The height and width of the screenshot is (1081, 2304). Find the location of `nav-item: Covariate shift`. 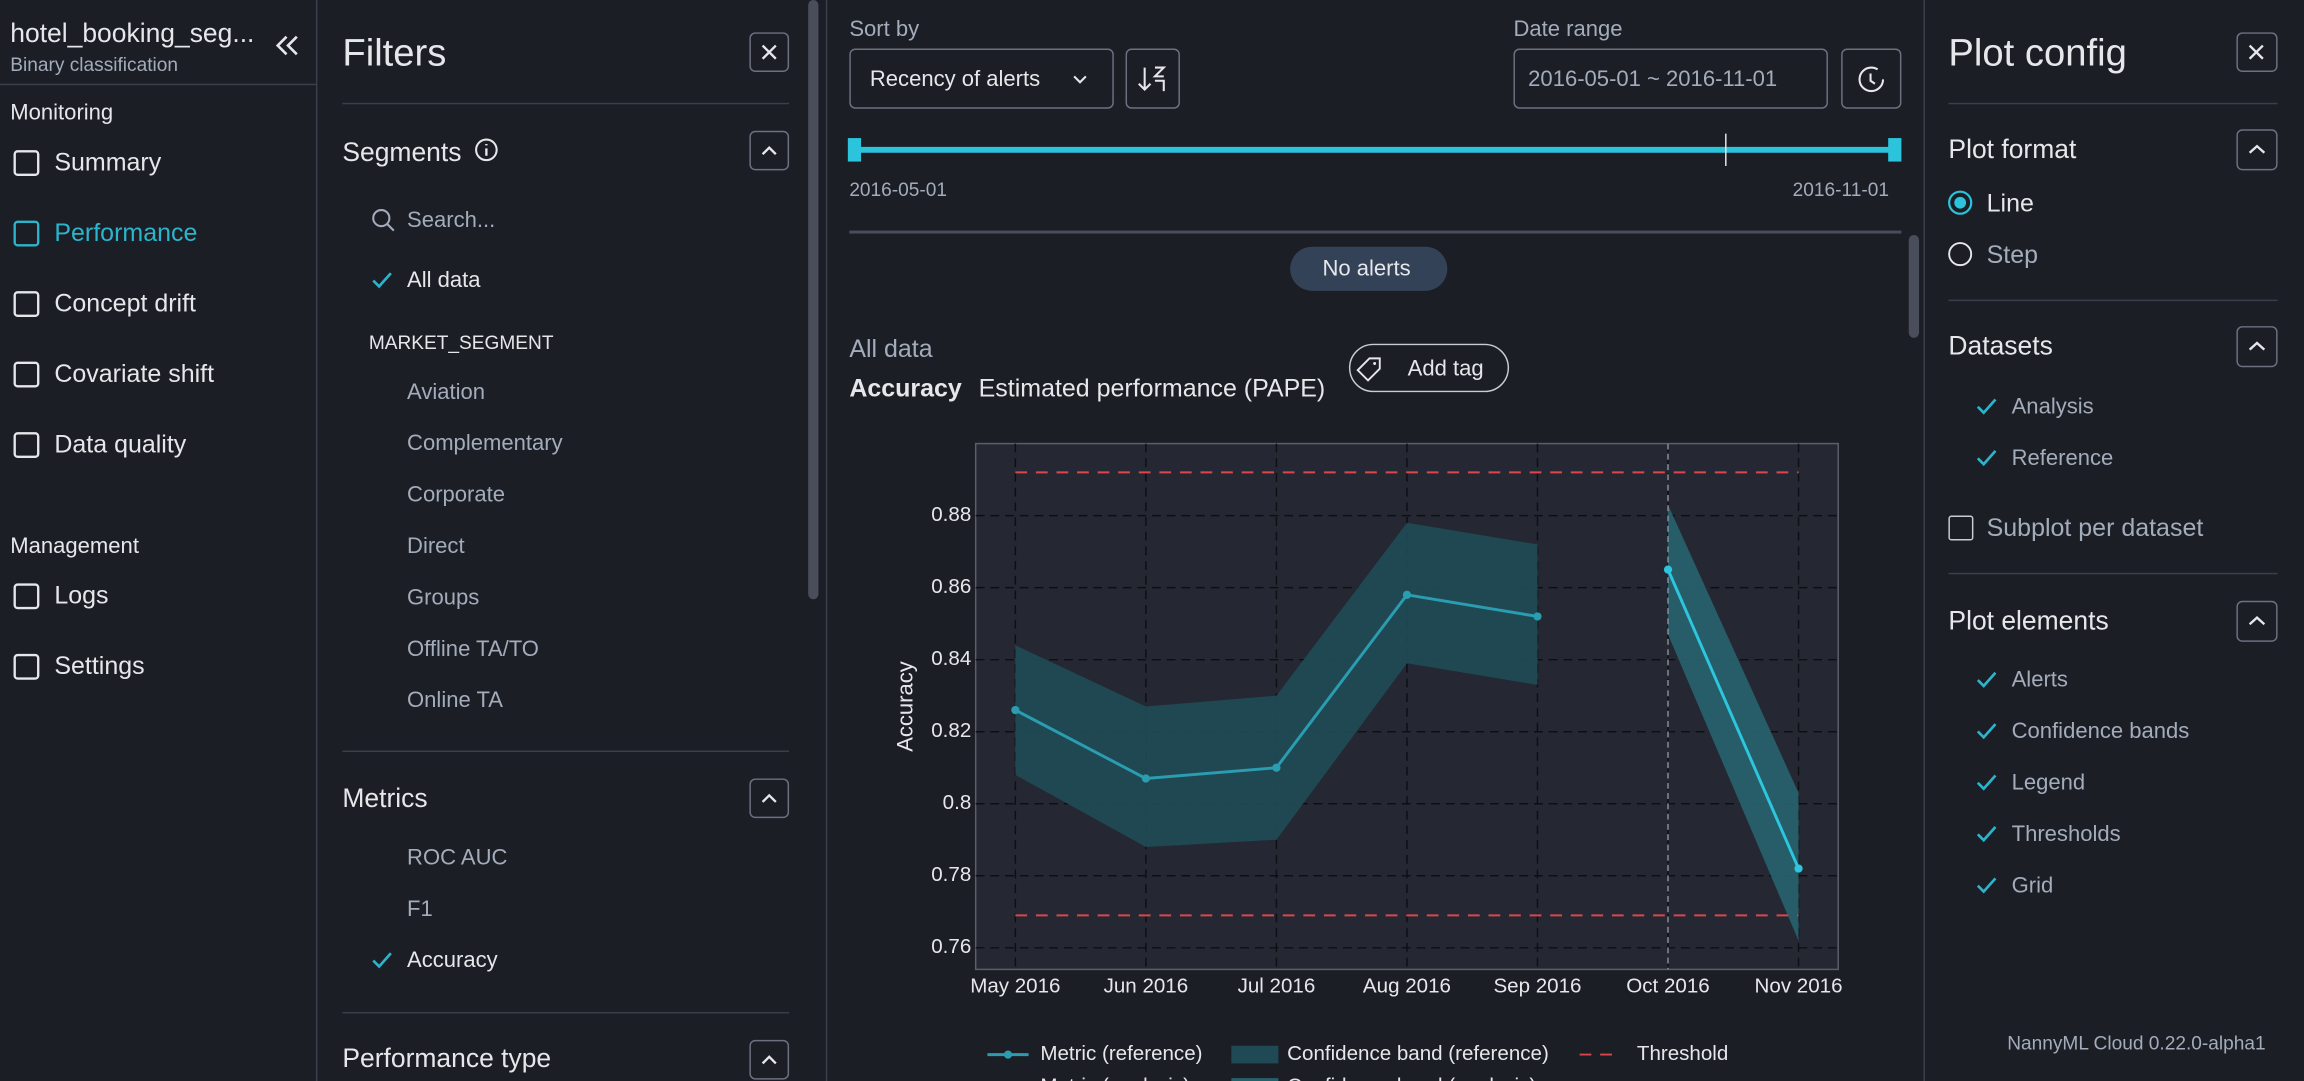

nav-item: Covariate shift is located at coordinates (134, 373).